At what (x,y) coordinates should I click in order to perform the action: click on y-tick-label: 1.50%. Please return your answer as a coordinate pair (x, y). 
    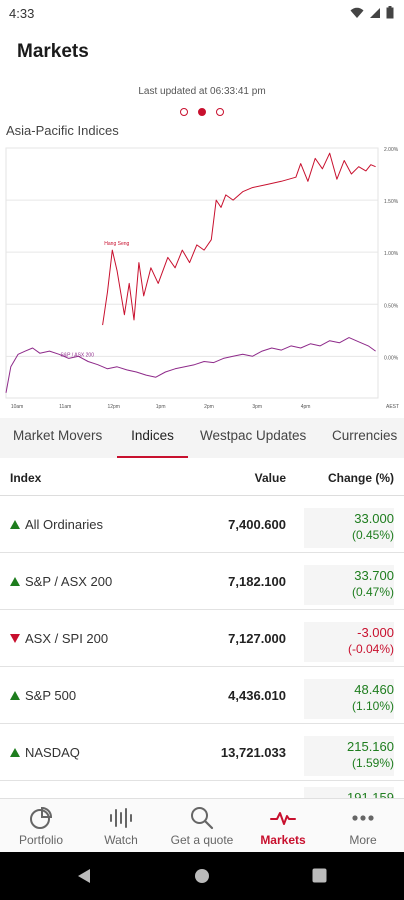
    Looking at the image, I should click on (391, 202).